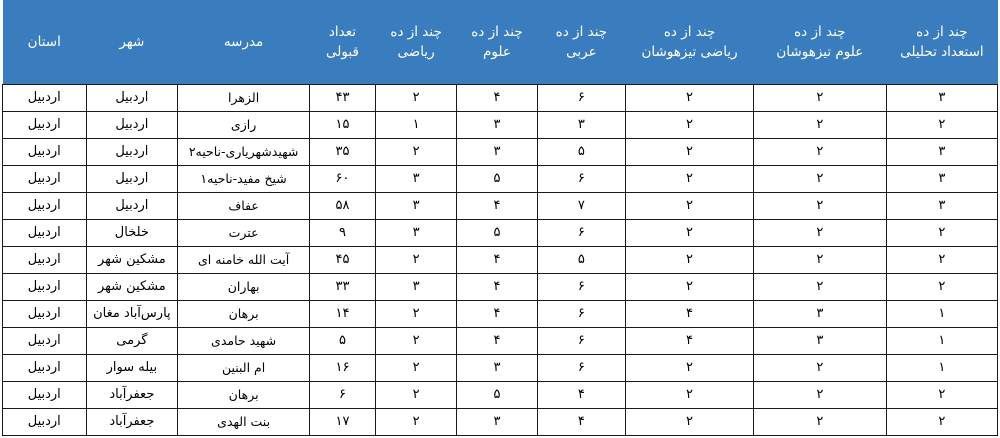 The height and width of the screenshot is (438, 1000). Describe the element at coordinates (244, 232) in the screenshot. I see `cell-school: عترت` at that location.